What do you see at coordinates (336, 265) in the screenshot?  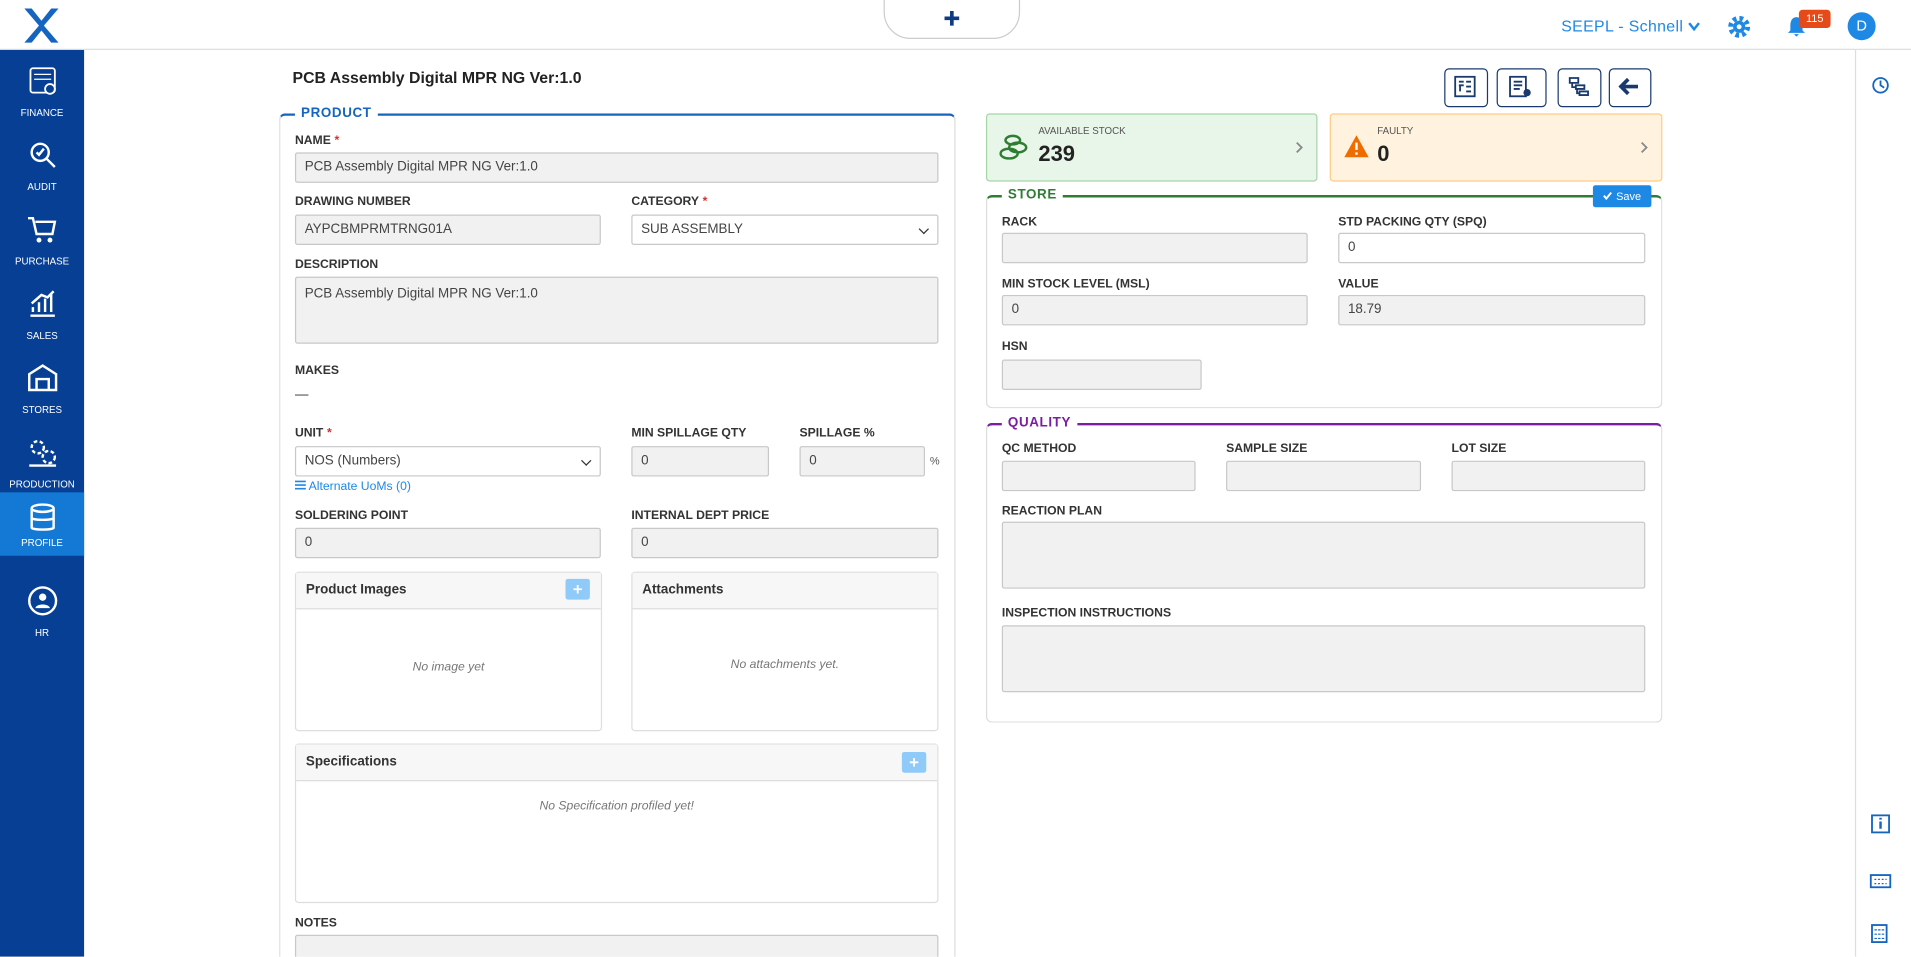 I see `field-label: DESCRIPTION` at bounding box center [336, 265].